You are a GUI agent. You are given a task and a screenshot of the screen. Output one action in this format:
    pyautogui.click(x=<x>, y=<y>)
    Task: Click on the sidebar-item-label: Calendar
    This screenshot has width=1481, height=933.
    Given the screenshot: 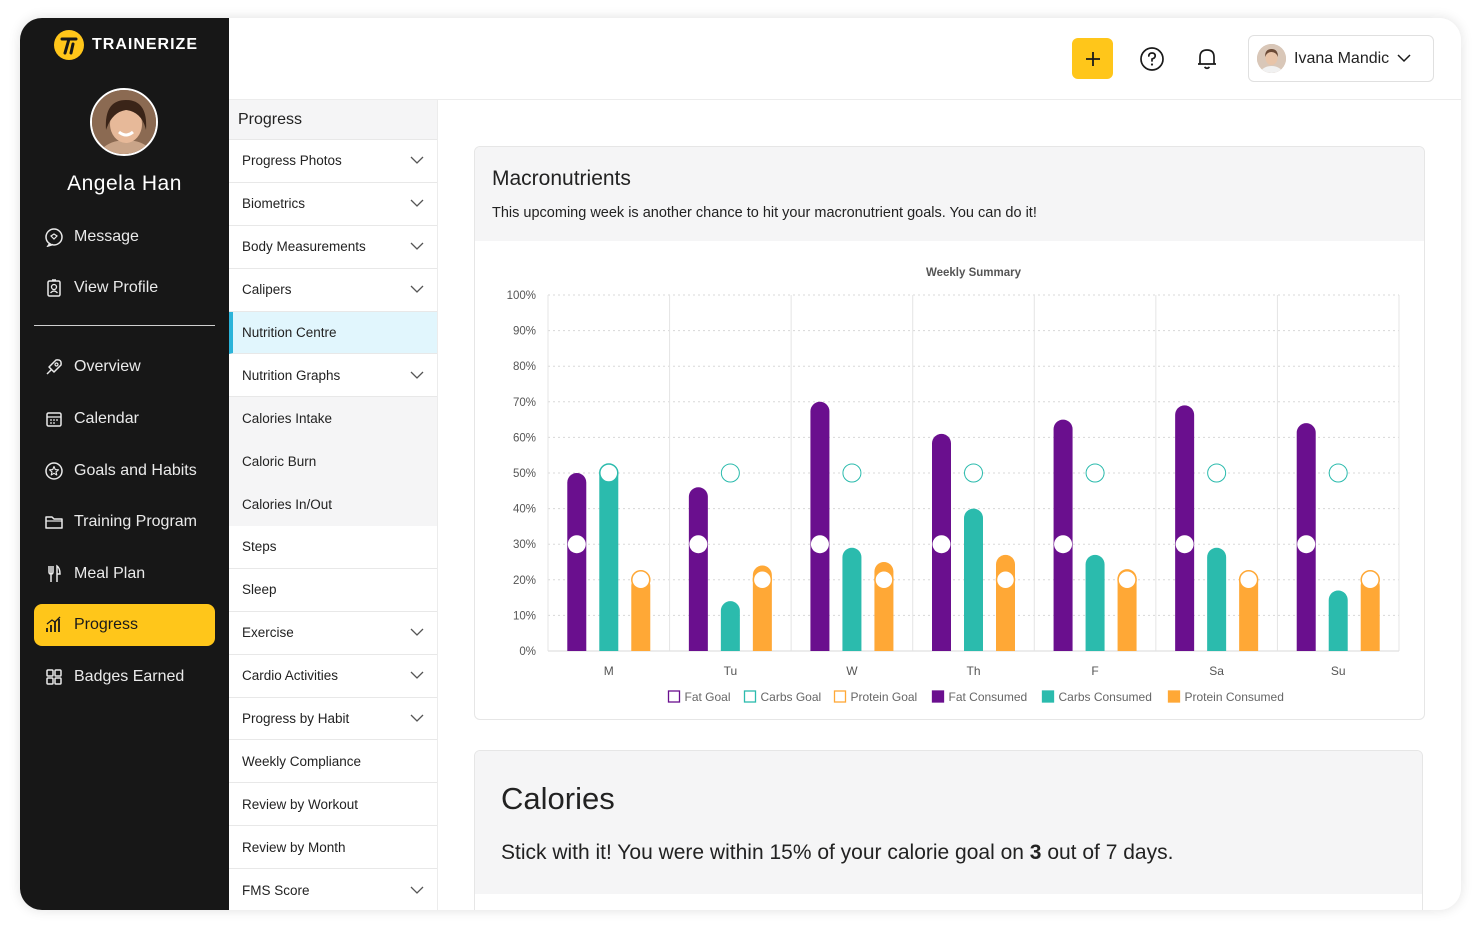 What is the action you would take?
    pyautogui.click(x=106, y=418)
    